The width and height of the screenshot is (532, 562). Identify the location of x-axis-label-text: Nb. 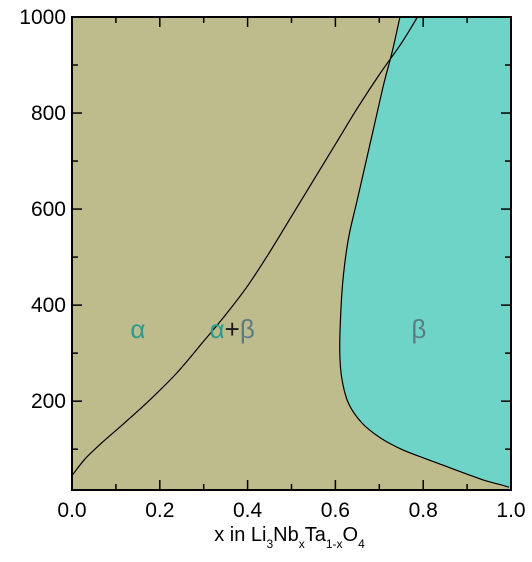
(286, 535).